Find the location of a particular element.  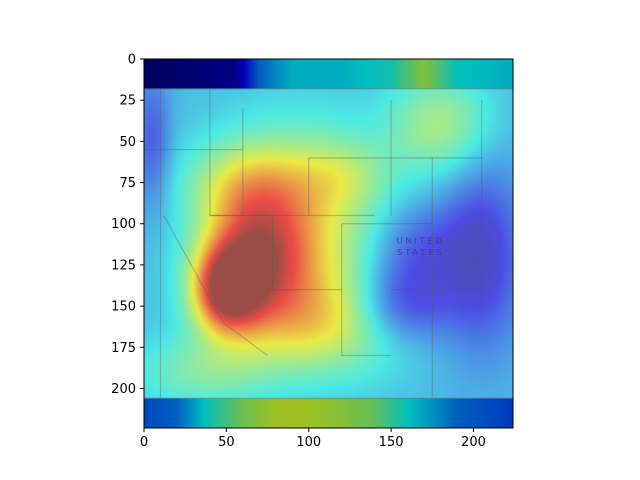

x-tick-label: 100 is located at coordinates (308, 442).